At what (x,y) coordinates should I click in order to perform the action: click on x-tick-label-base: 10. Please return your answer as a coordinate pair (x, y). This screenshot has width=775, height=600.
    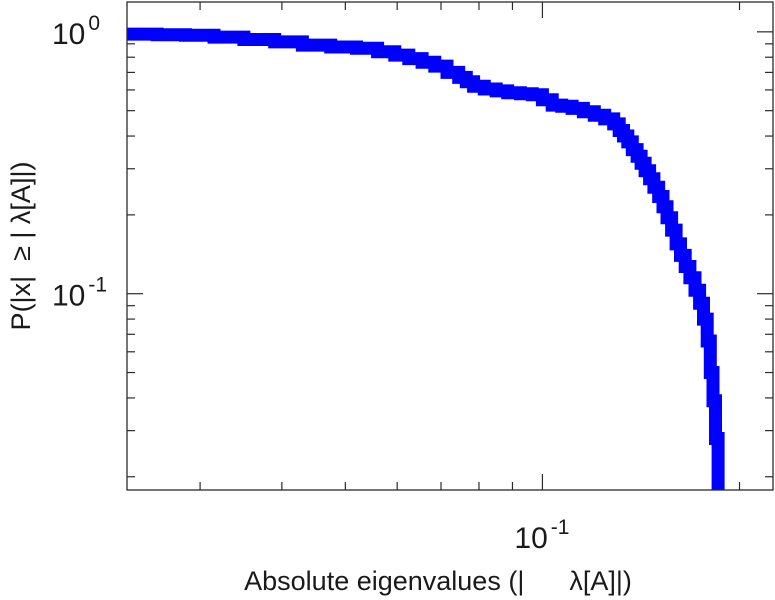
    Looking at the image, I should click on (530, 538).